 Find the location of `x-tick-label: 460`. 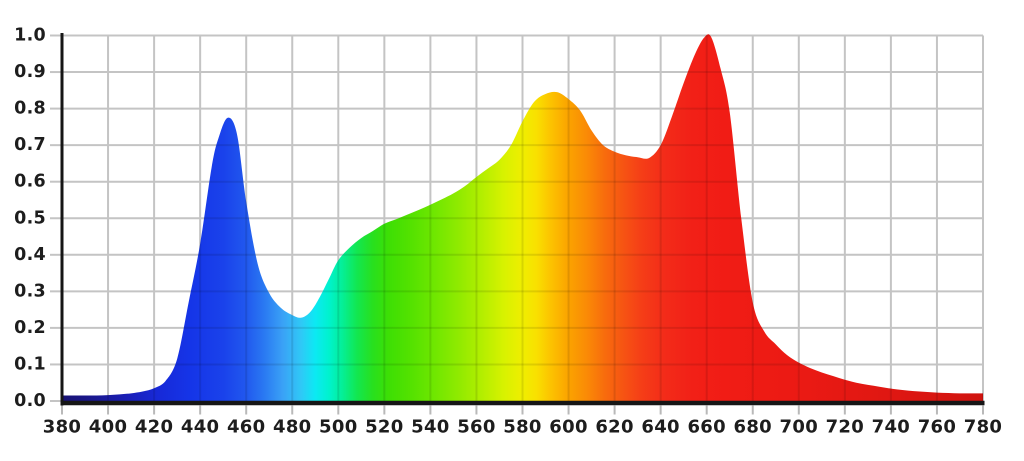

x-tick-label: 460 is located at coordinates (246, 427).